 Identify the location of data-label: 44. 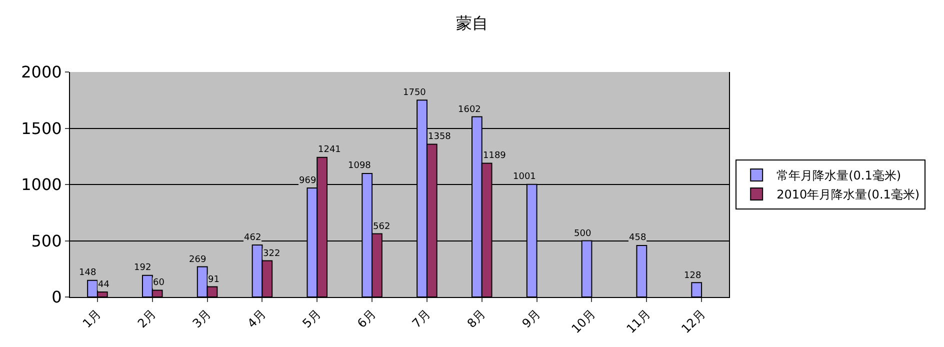
(104, 285).